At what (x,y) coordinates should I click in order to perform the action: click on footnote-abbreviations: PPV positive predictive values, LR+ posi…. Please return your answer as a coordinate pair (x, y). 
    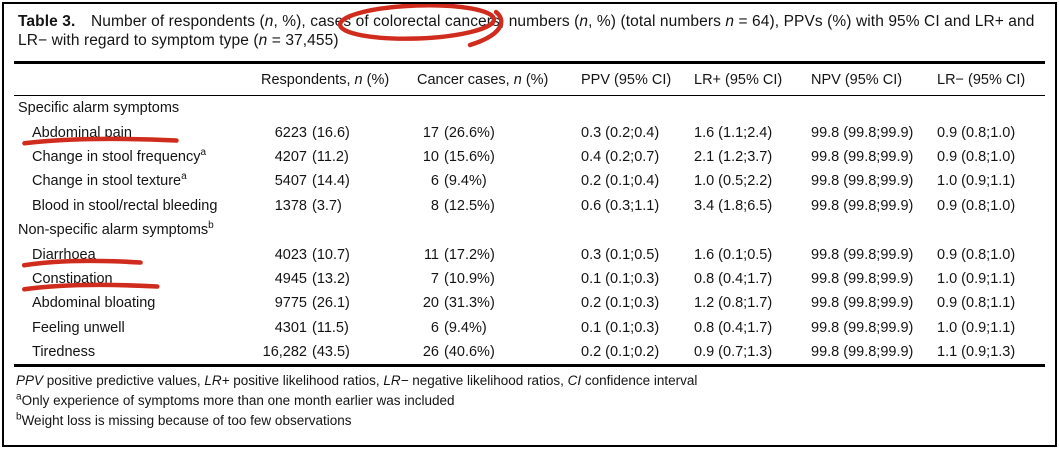
    Looking at the image, I should click on (357, 381).